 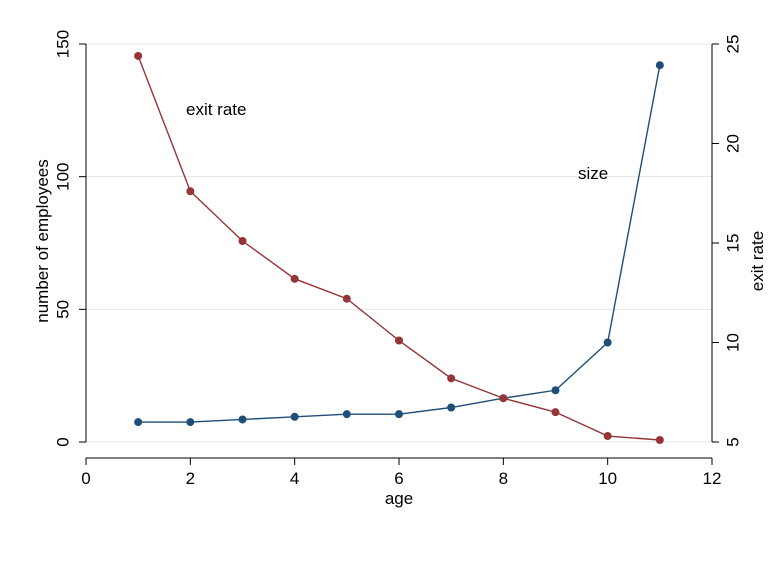 What do you see at coordinates (757, 261) in the screenshot?
I see `y-axis-right-title: exit rate` at bounding box center [757, 261].